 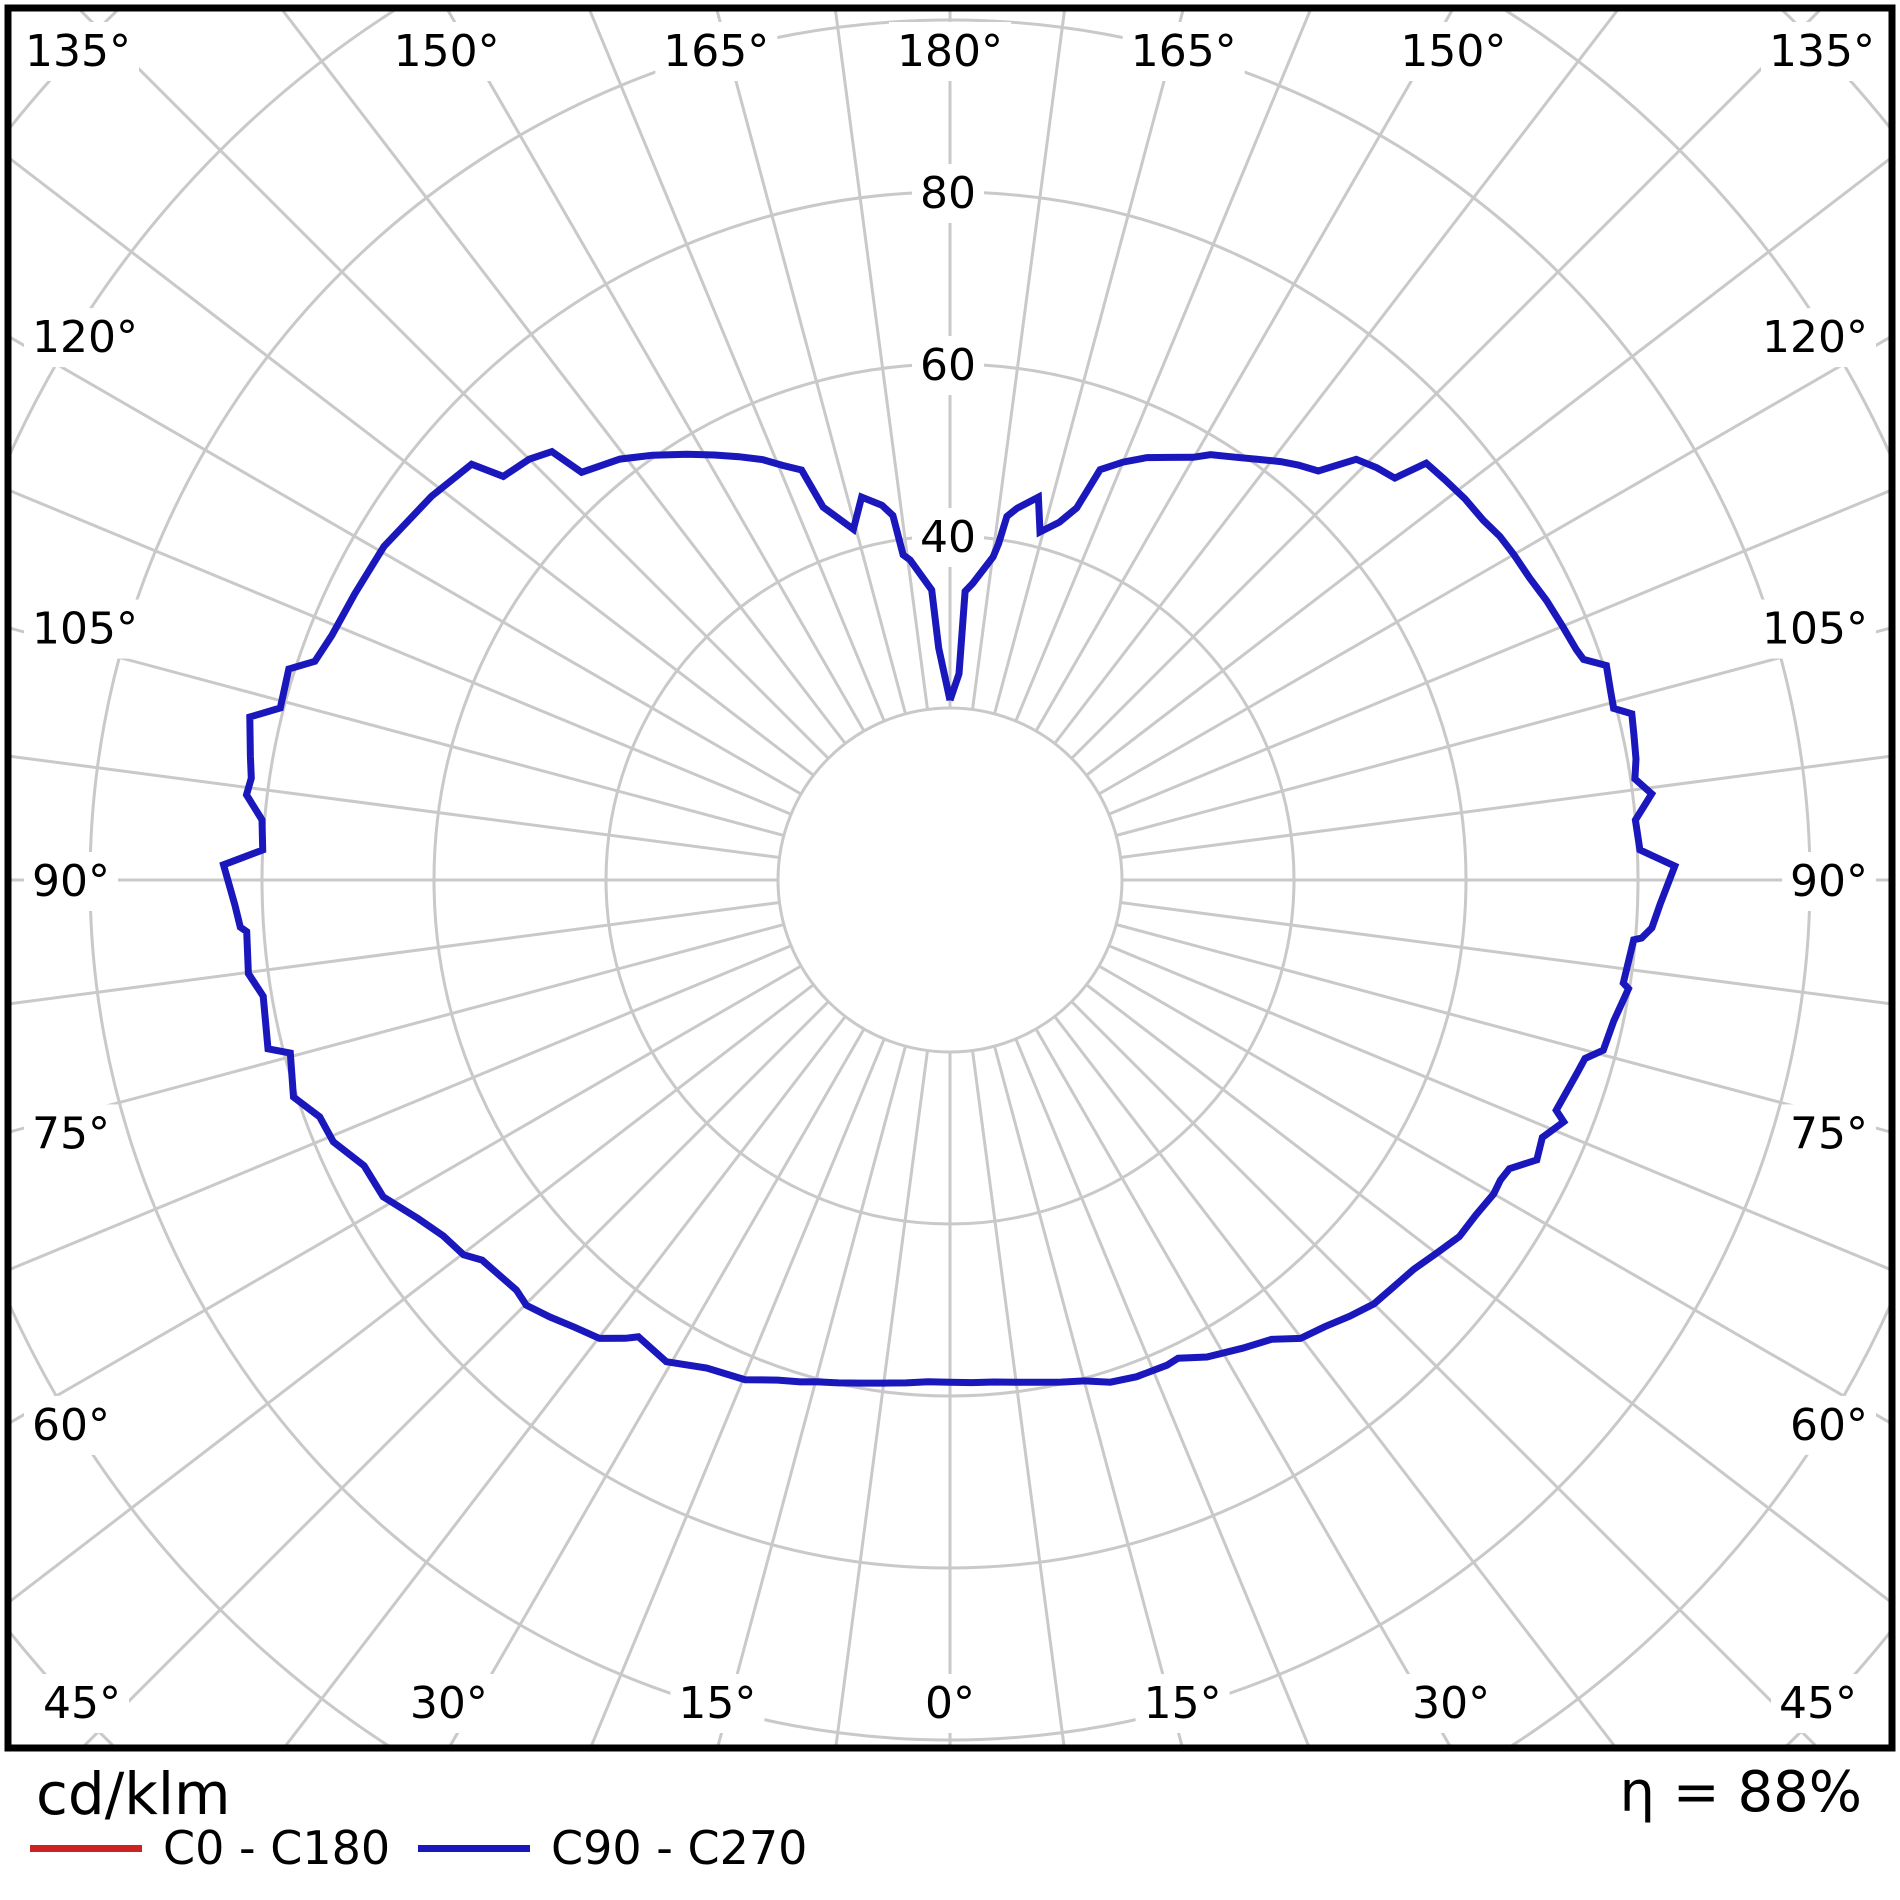 What do you see at coordinates (948, 365) in the screenshot?
I see `ring-label-60: 60` at bounding box center [948, 365].